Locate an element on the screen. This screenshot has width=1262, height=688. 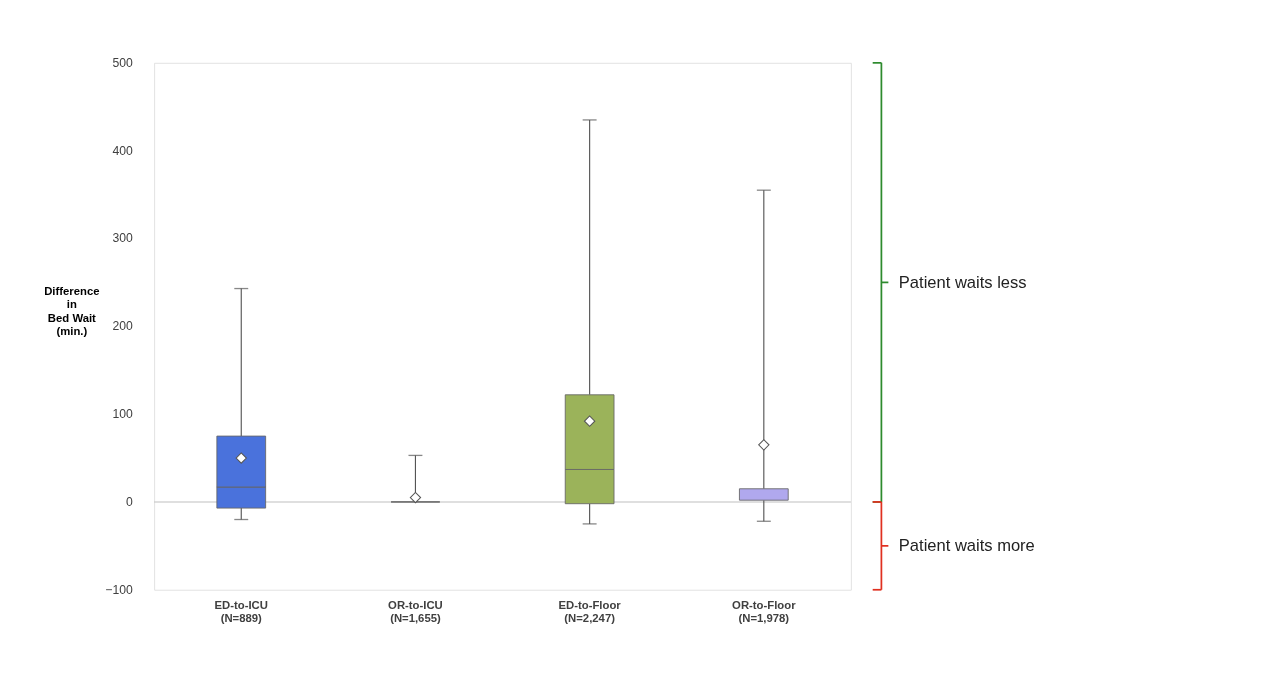
x-tick-label: OR-to-ICU (N=1,655) is located at coordinates (415, 612).